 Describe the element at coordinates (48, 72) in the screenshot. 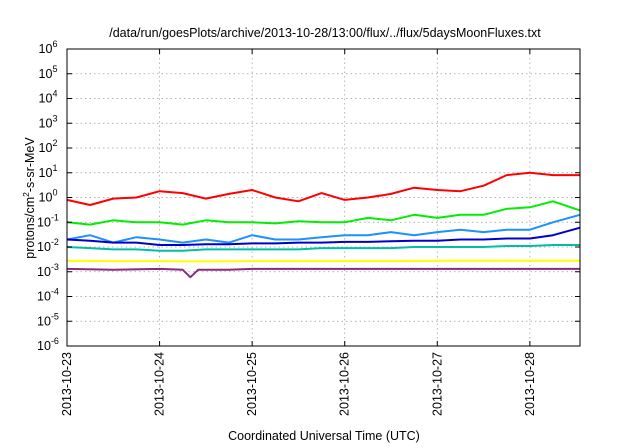

I see `y-tick-label: 10⁵` at that location.